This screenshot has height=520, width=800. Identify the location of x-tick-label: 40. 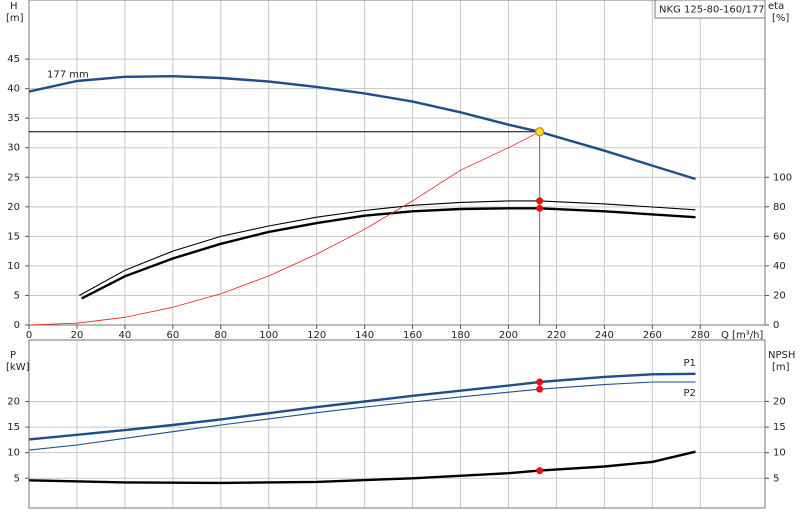
(125, 335).